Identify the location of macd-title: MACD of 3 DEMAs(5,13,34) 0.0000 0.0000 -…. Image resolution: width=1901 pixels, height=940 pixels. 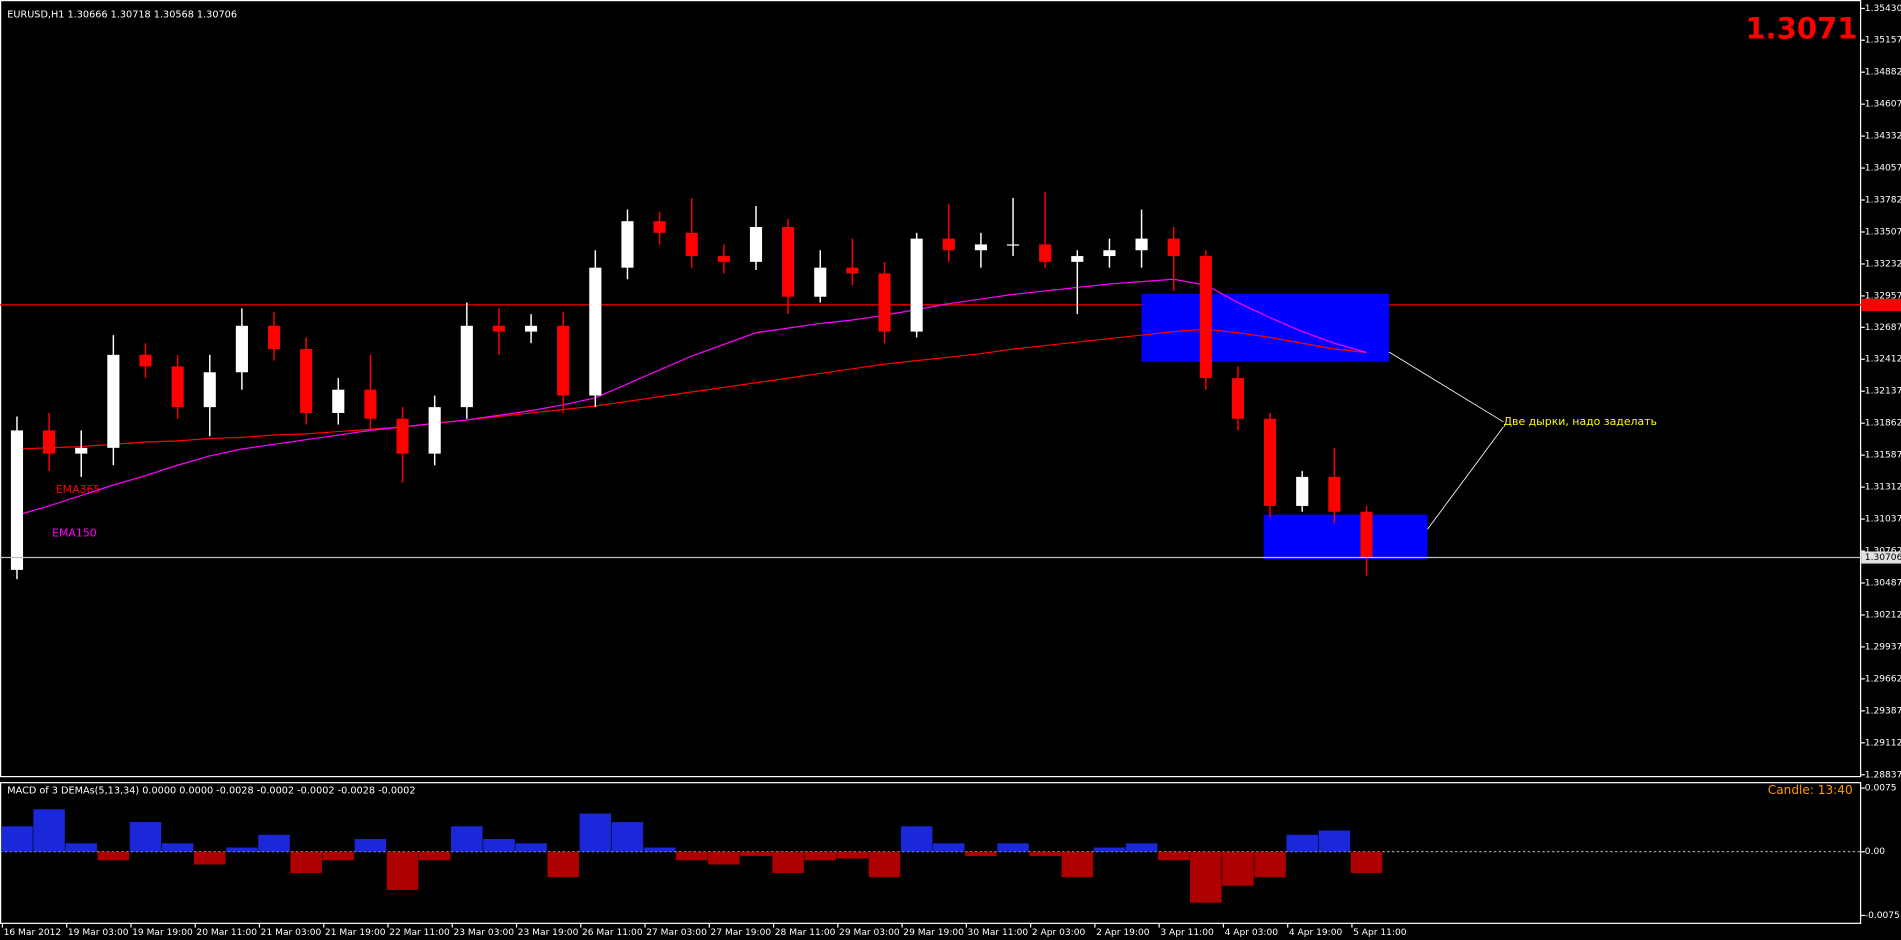
(211, 791).